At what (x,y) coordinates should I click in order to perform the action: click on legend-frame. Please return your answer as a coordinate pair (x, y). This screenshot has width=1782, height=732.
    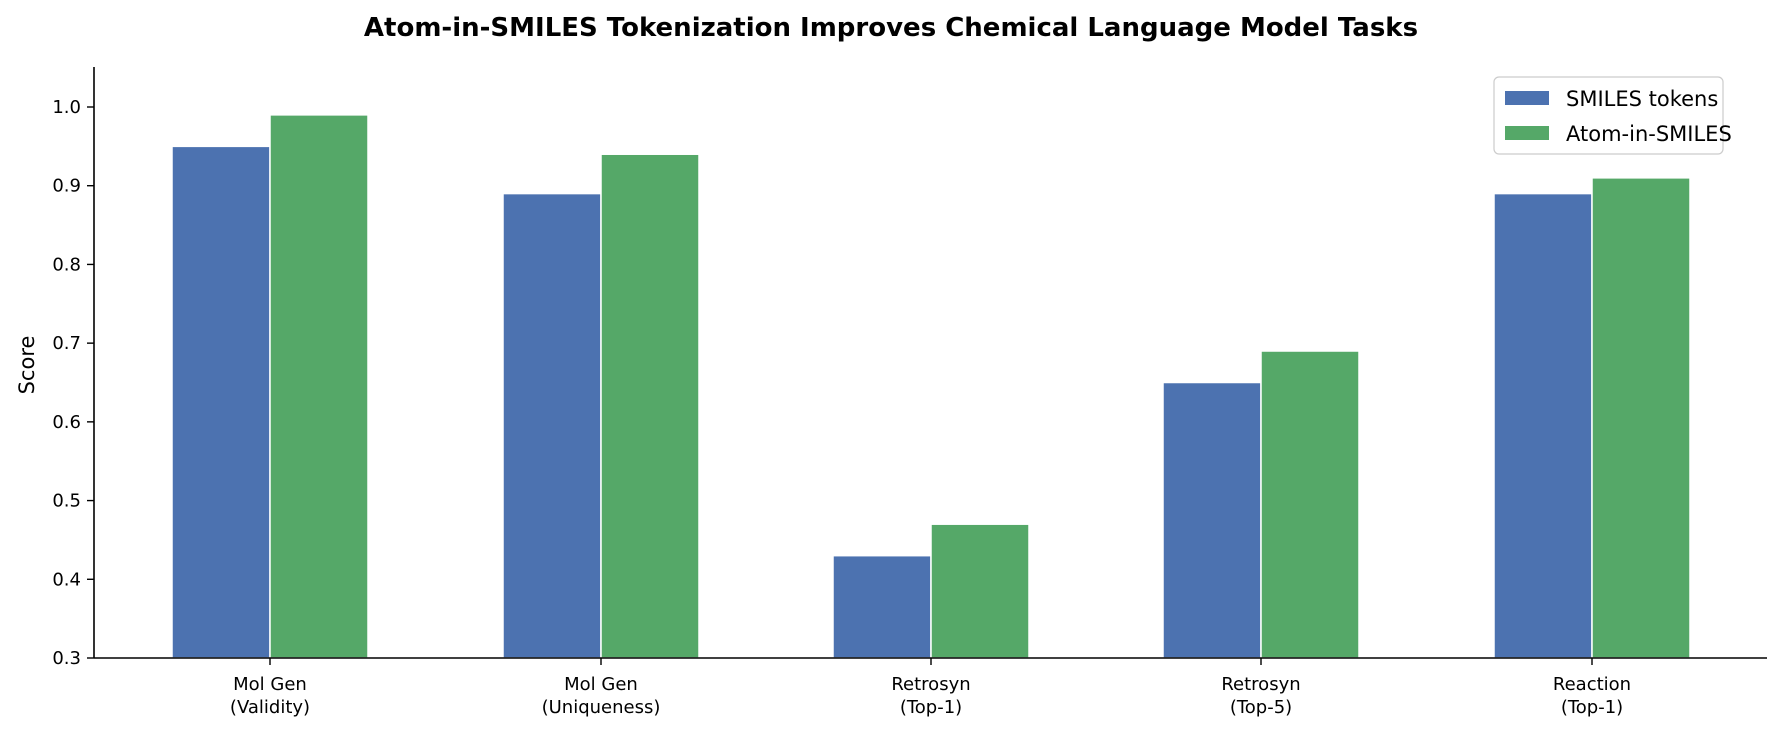
    Looking at the image, I should click on (1608, 115).